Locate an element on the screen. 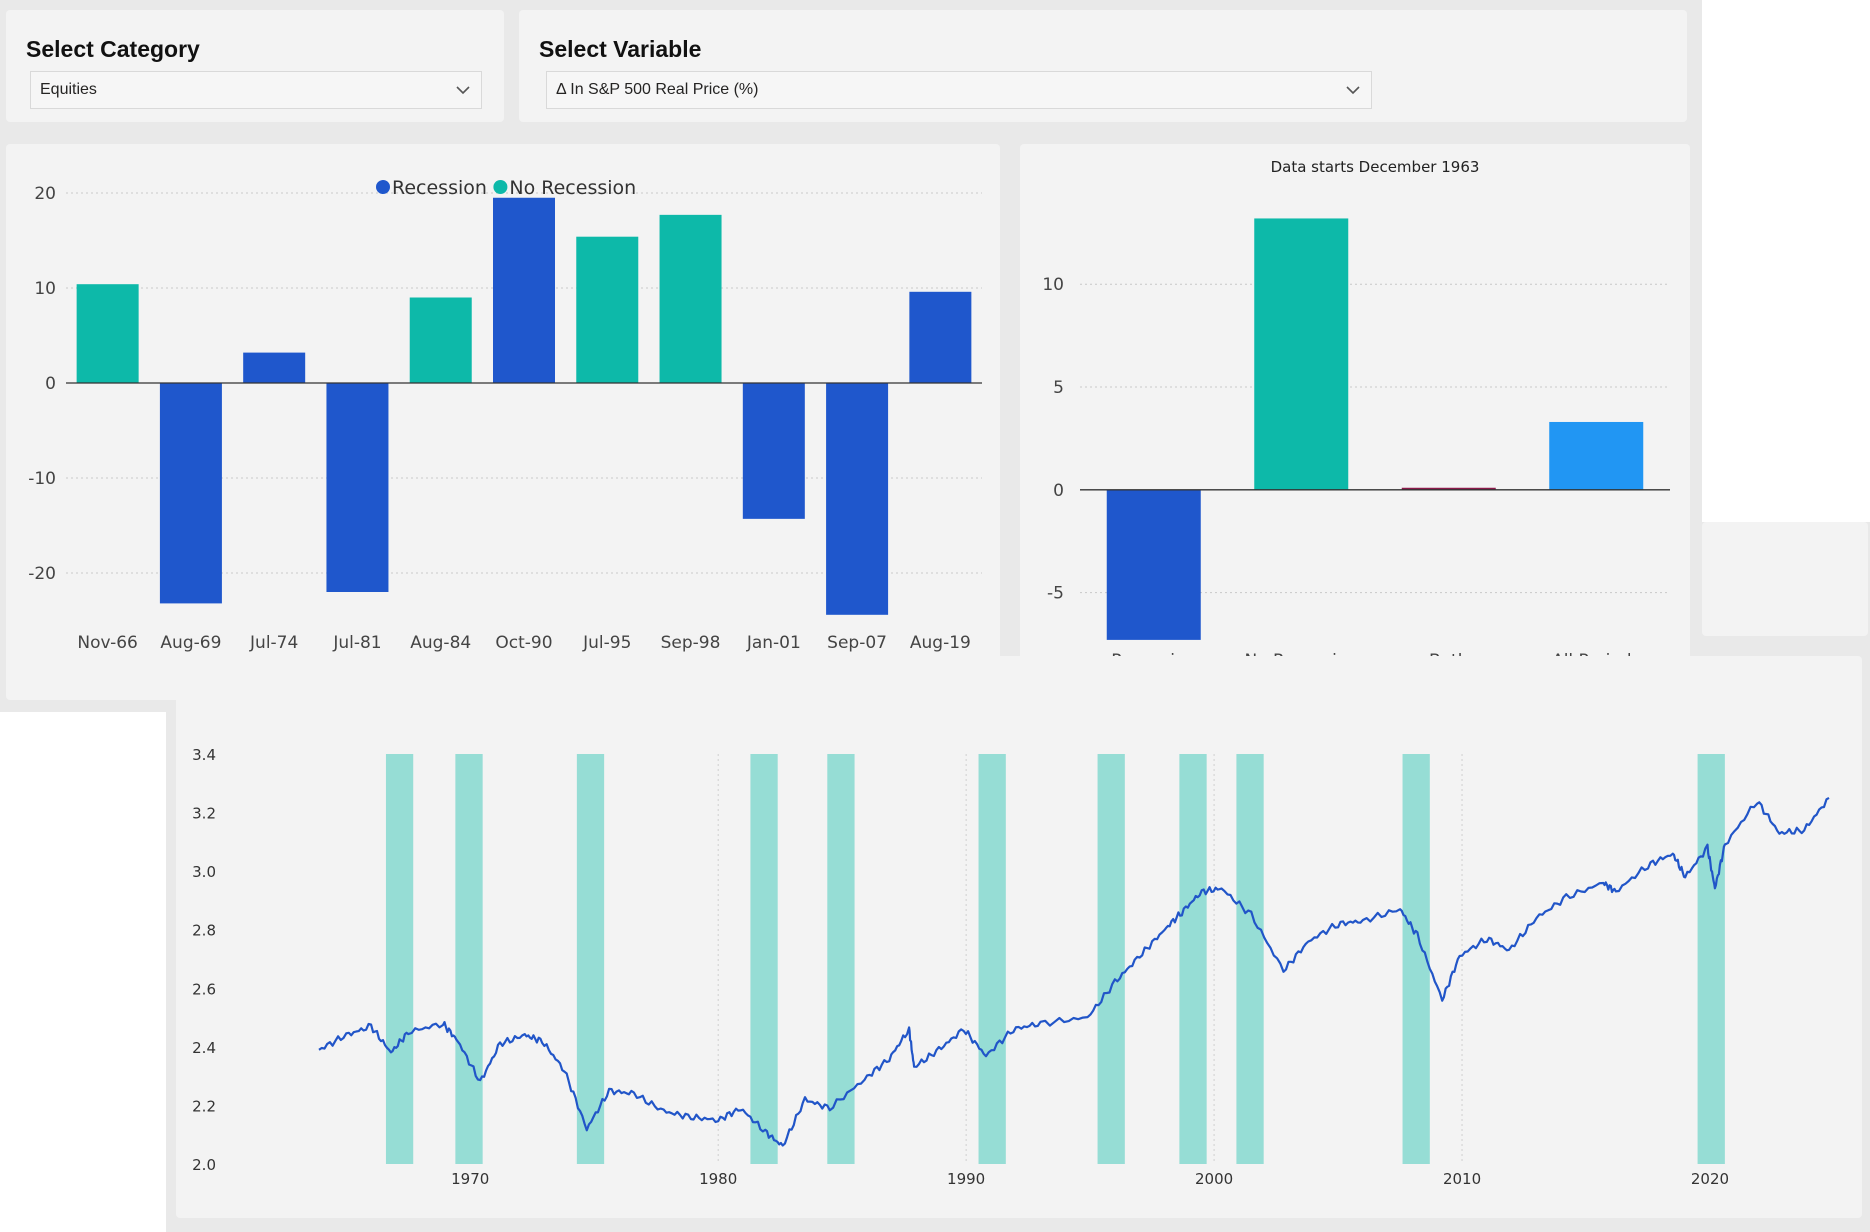 This screenshot has width=1870, height=1232. x-tick-label: 2000 is located at coordinates (1214, 1179).